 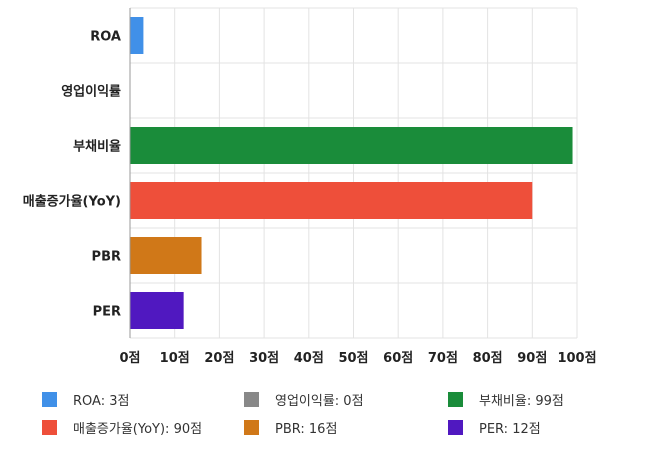 I want to click on x-tick-label-3: 30점, so click(x=264, y=358).